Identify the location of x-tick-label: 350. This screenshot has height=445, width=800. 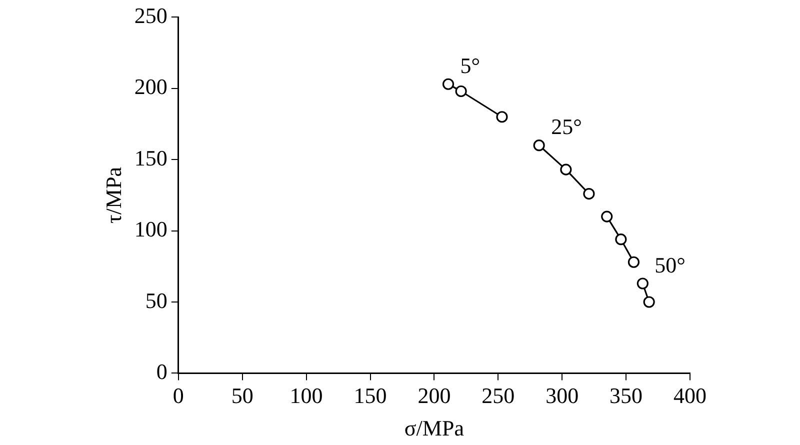
(626, 395).